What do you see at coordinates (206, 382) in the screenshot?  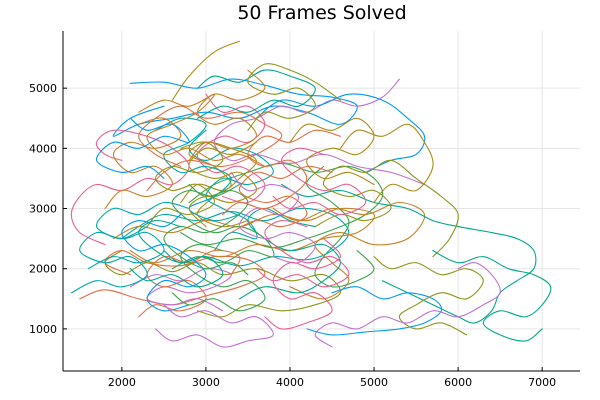 I see `x-tick-label: 3000` at bounding box center [206, 382].